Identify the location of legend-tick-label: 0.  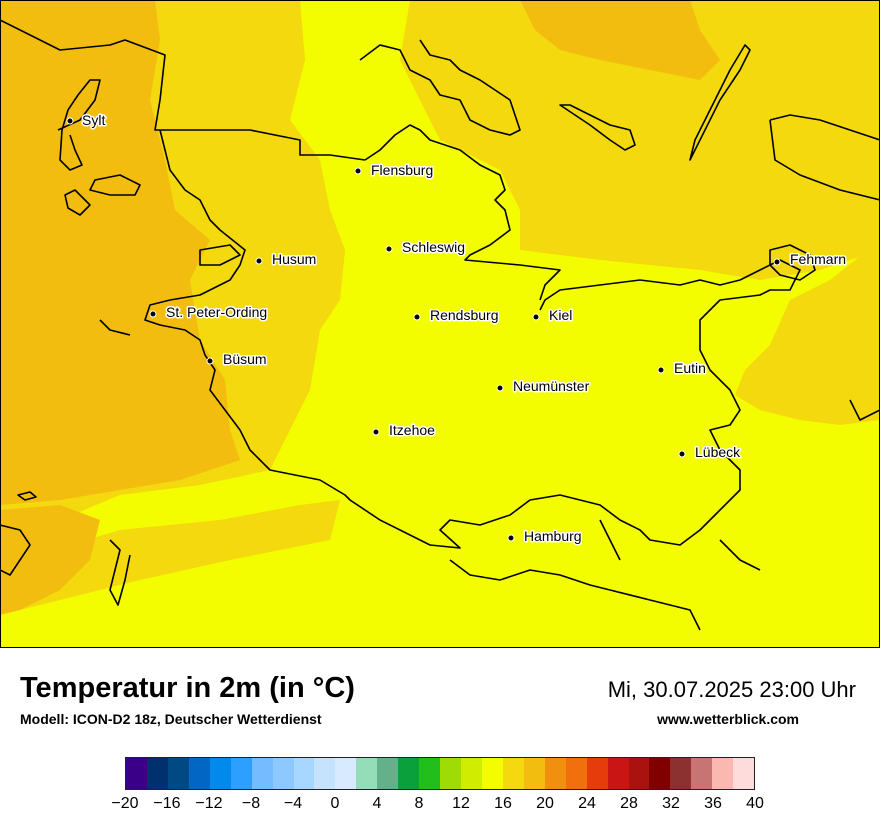
(335, 803).